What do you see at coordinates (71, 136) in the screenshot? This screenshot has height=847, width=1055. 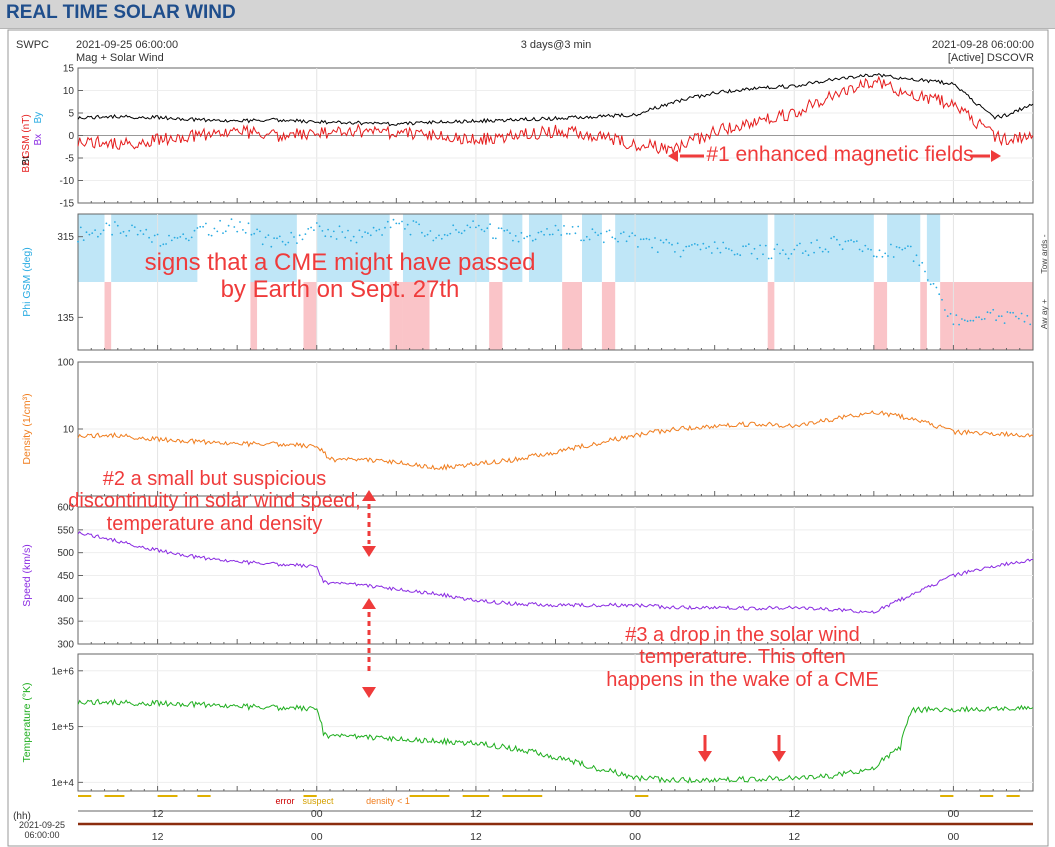 I see `mag-y-tick-label: 0` at bounding box center [71, 136].